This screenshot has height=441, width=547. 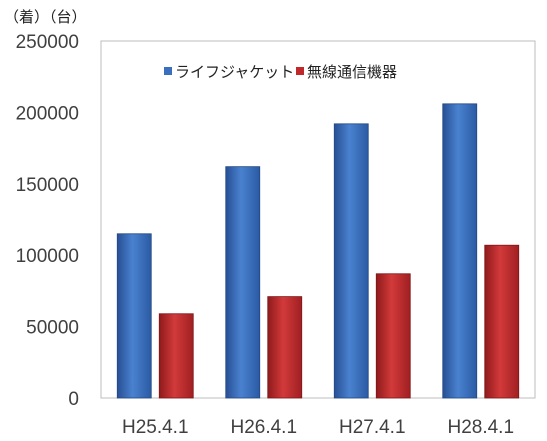 I want to click on y-tick-label: 50000, so click(x=52, y=328).